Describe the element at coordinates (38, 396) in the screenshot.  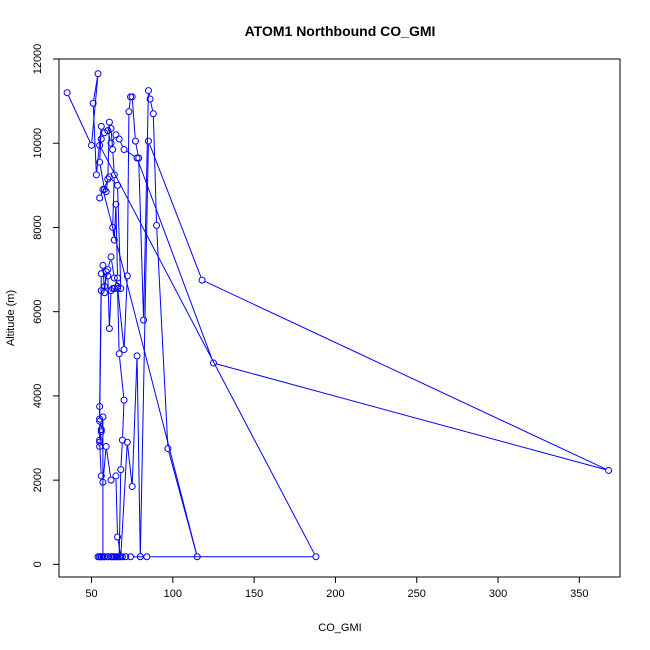
I see `y-tick-label: 4000` at that location.